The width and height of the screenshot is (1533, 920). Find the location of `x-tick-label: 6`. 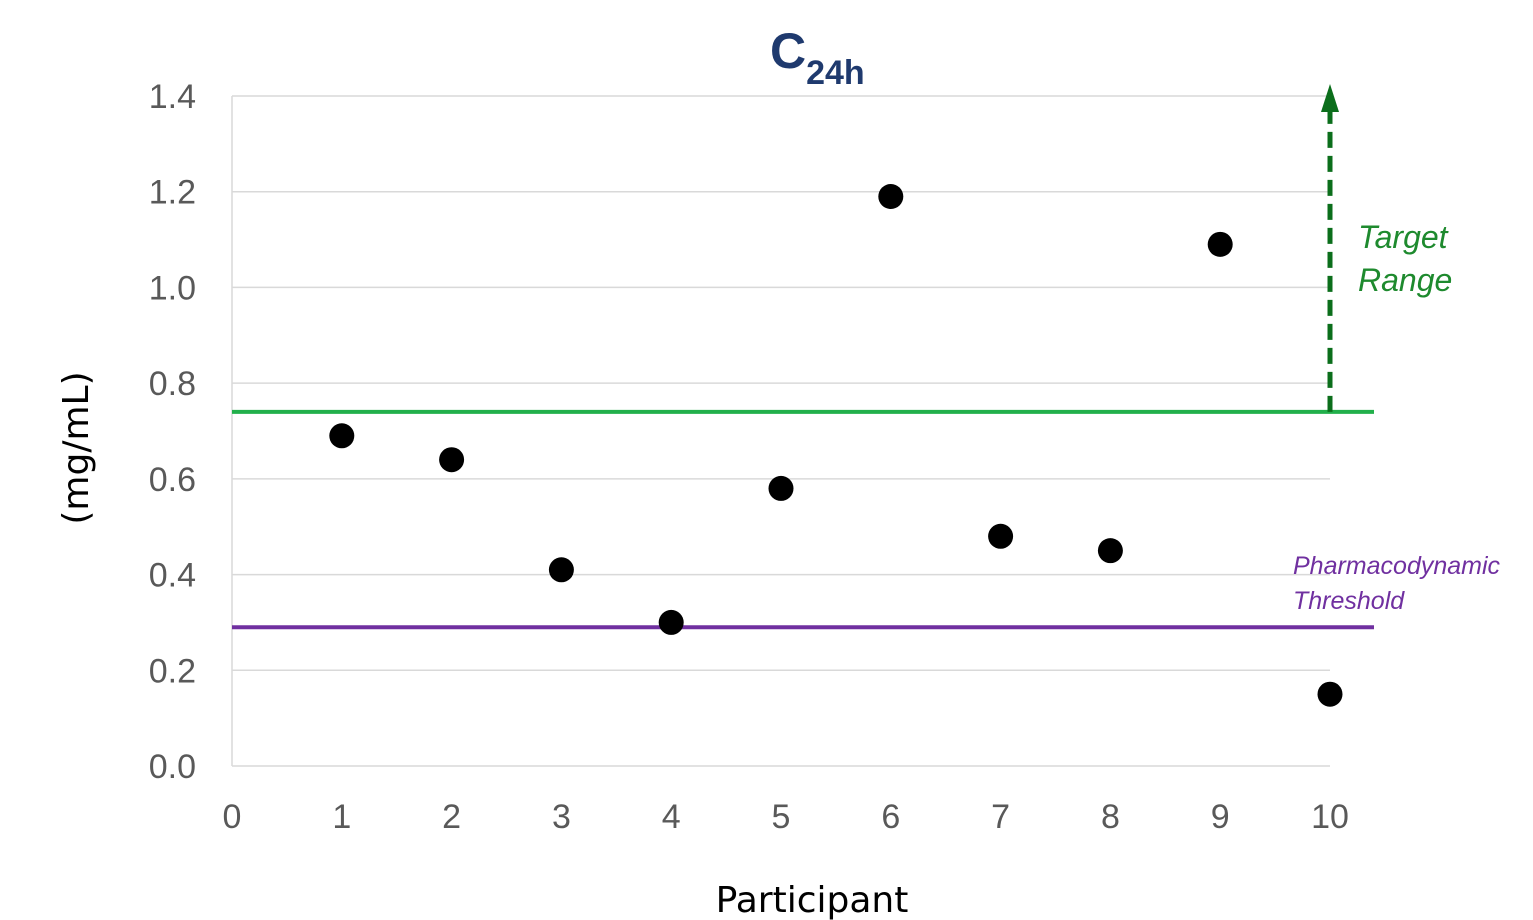

x-tick-label: 6 is located at coordinates (890, 817).